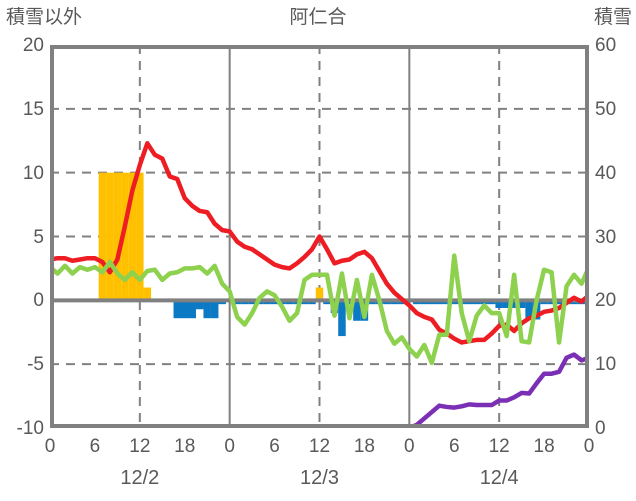 The width and height of the screenshot is (636, 501). What do you see at coordinates (33, 109) in the screenshot?
I see `left-axis-tick: 15` at bounding box center [33, 109].